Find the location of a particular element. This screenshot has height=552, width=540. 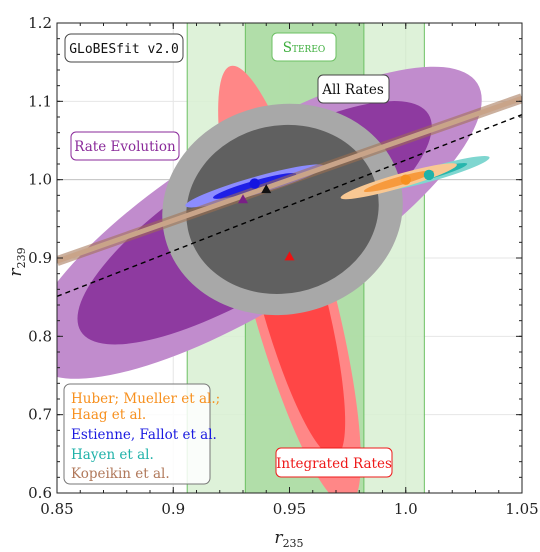

rate-evolution-label: Rate Evolution is located at coordinates (125, 146).